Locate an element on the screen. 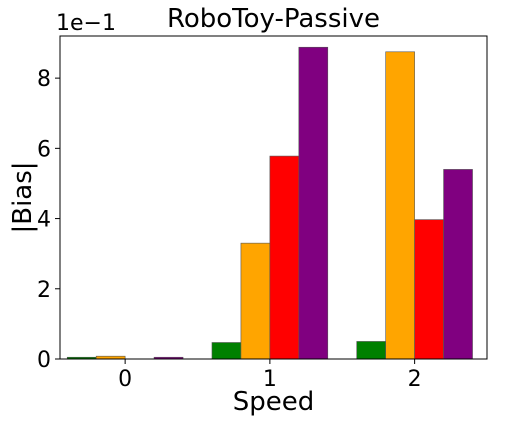 This screenshot has width=512, height=423. x-tick-label: 1 is located at coordinates (270, 379).